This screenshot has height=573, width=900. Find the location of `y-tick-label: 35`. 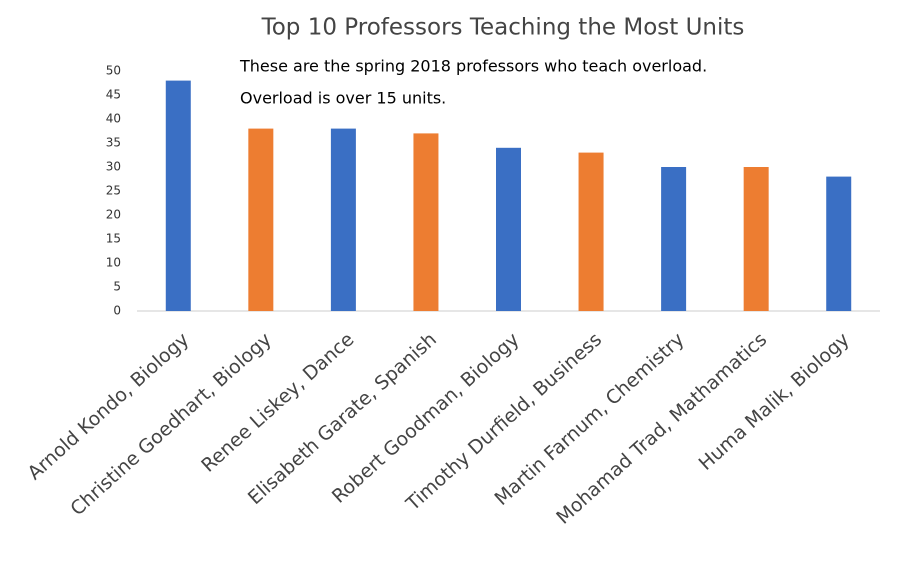

y-tick-label: 35 is located at coordinates (113, 143).